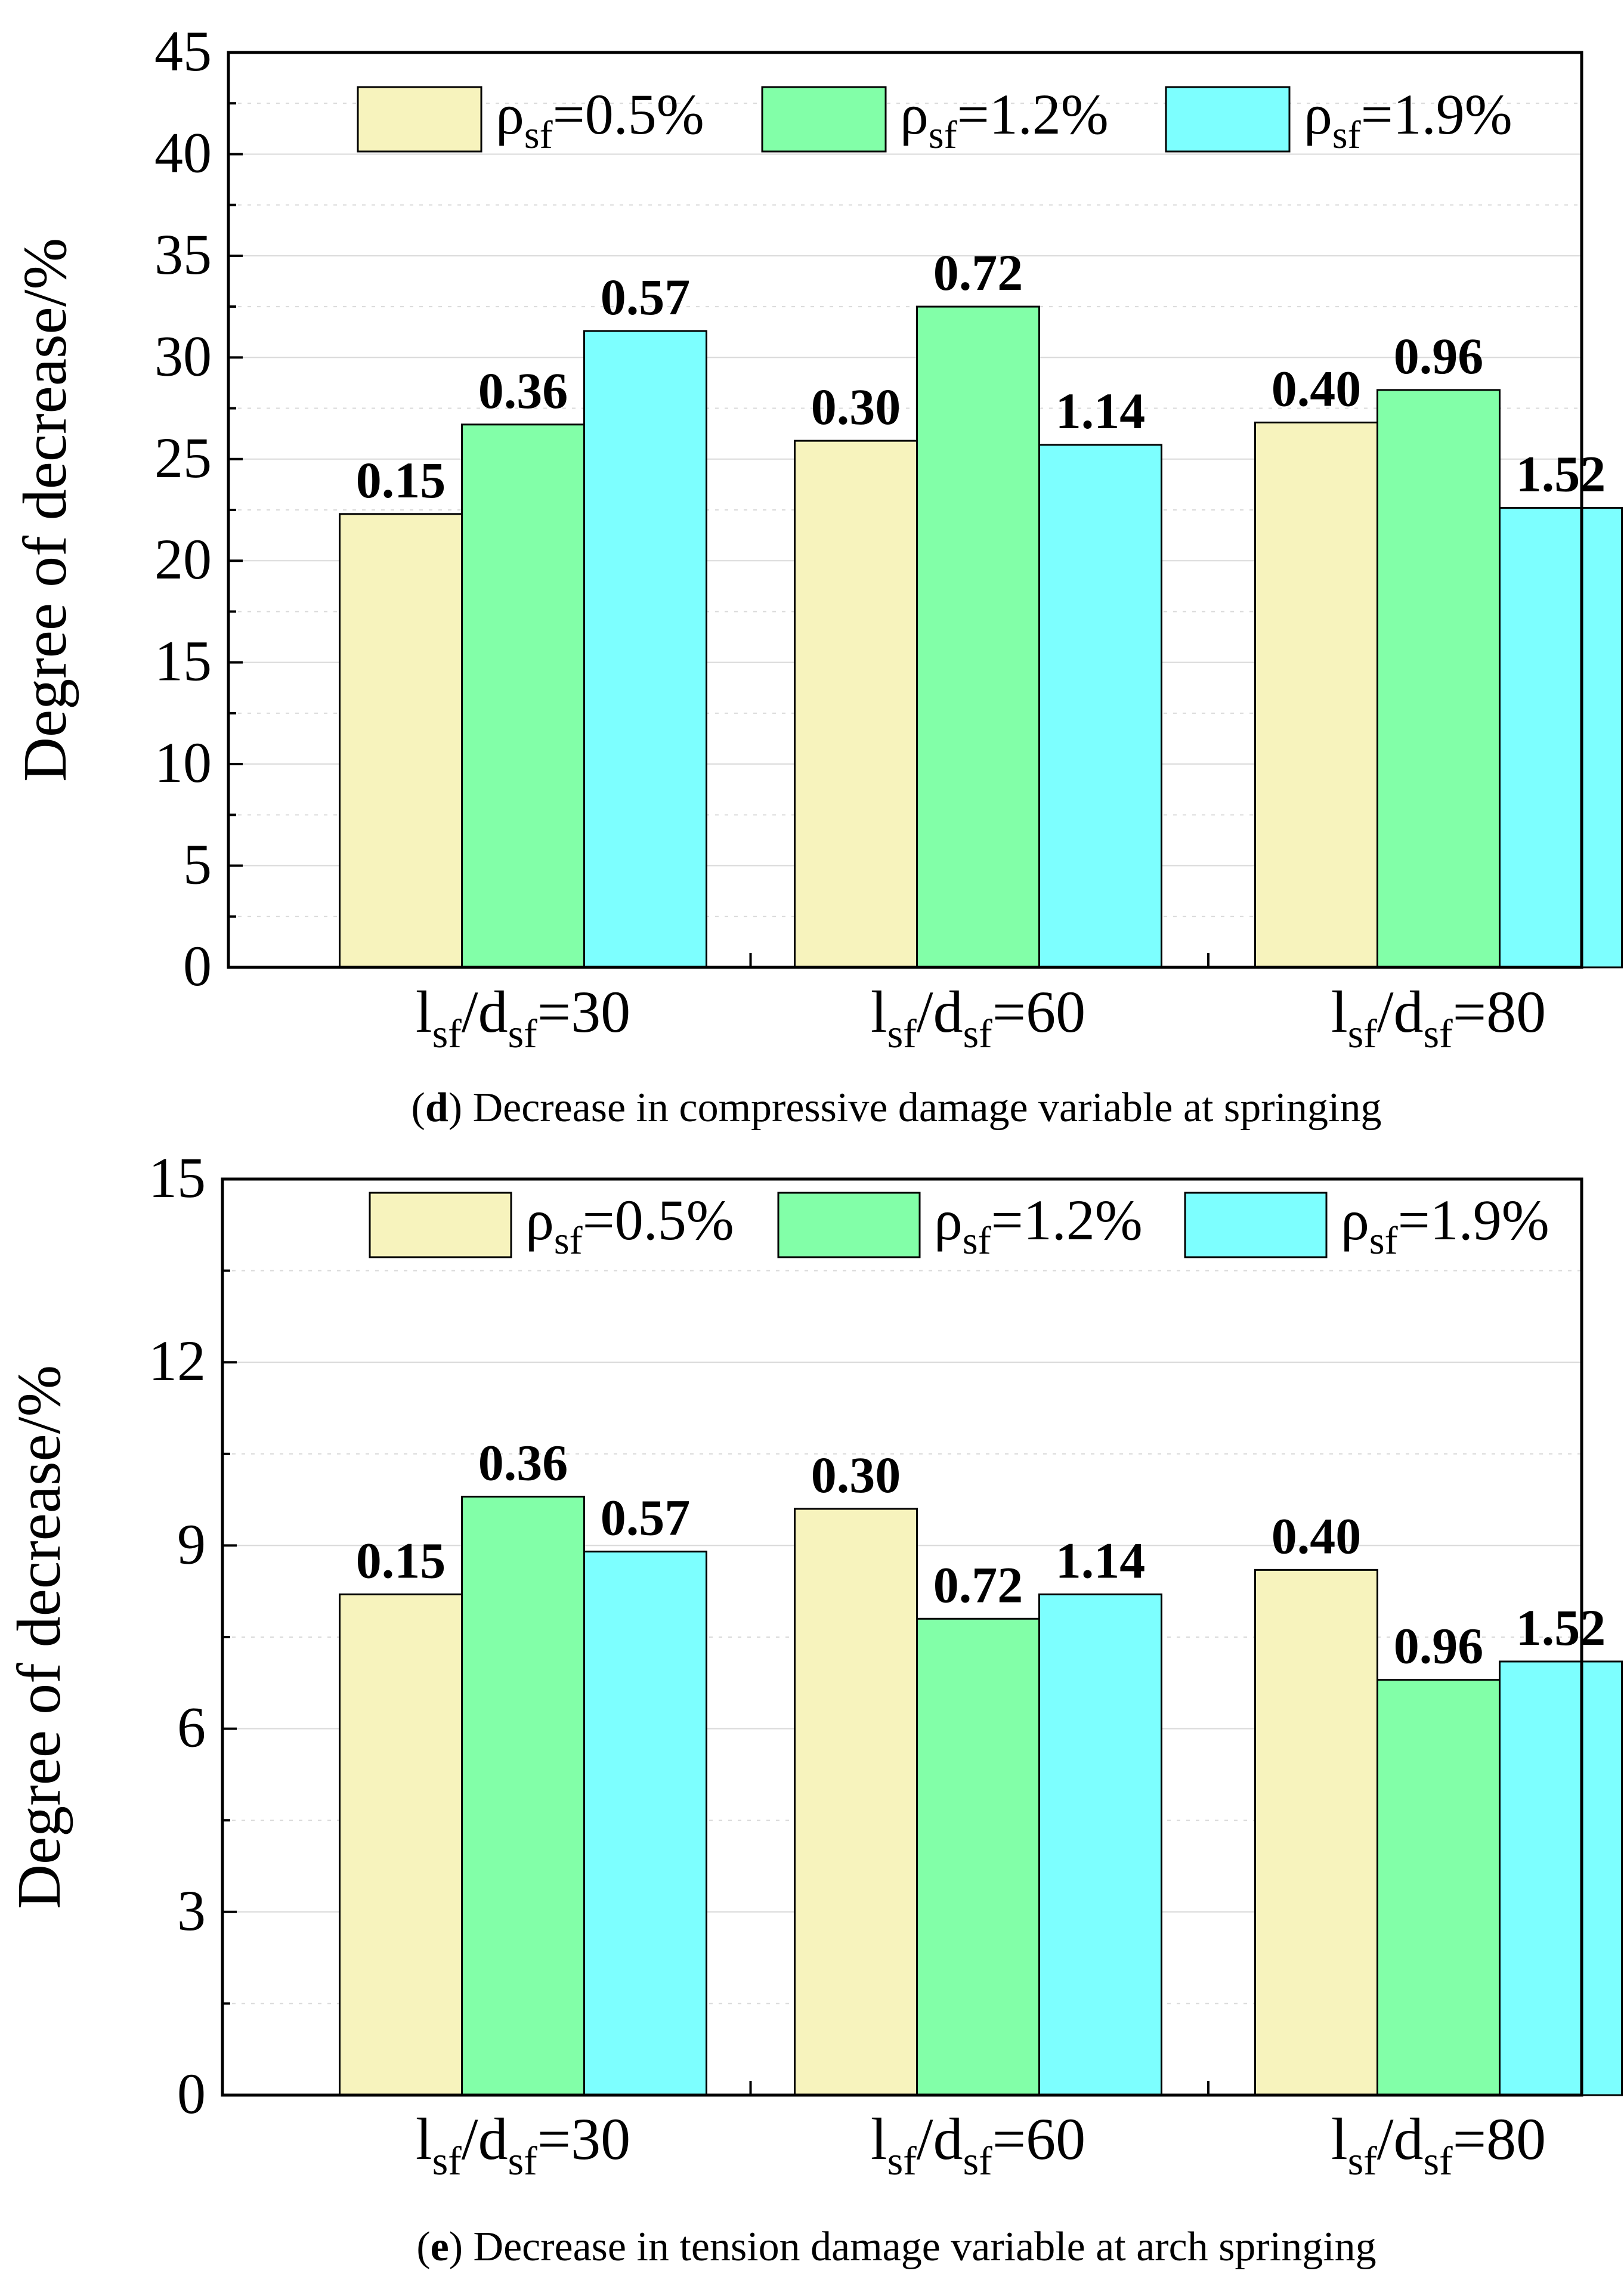 The width and height of the screenshot is (1624, 2280). Describe the element at coordinates (193, 1636) in the screenshot. I see `y-axis: 0 3 6 9 12 15` at that location.